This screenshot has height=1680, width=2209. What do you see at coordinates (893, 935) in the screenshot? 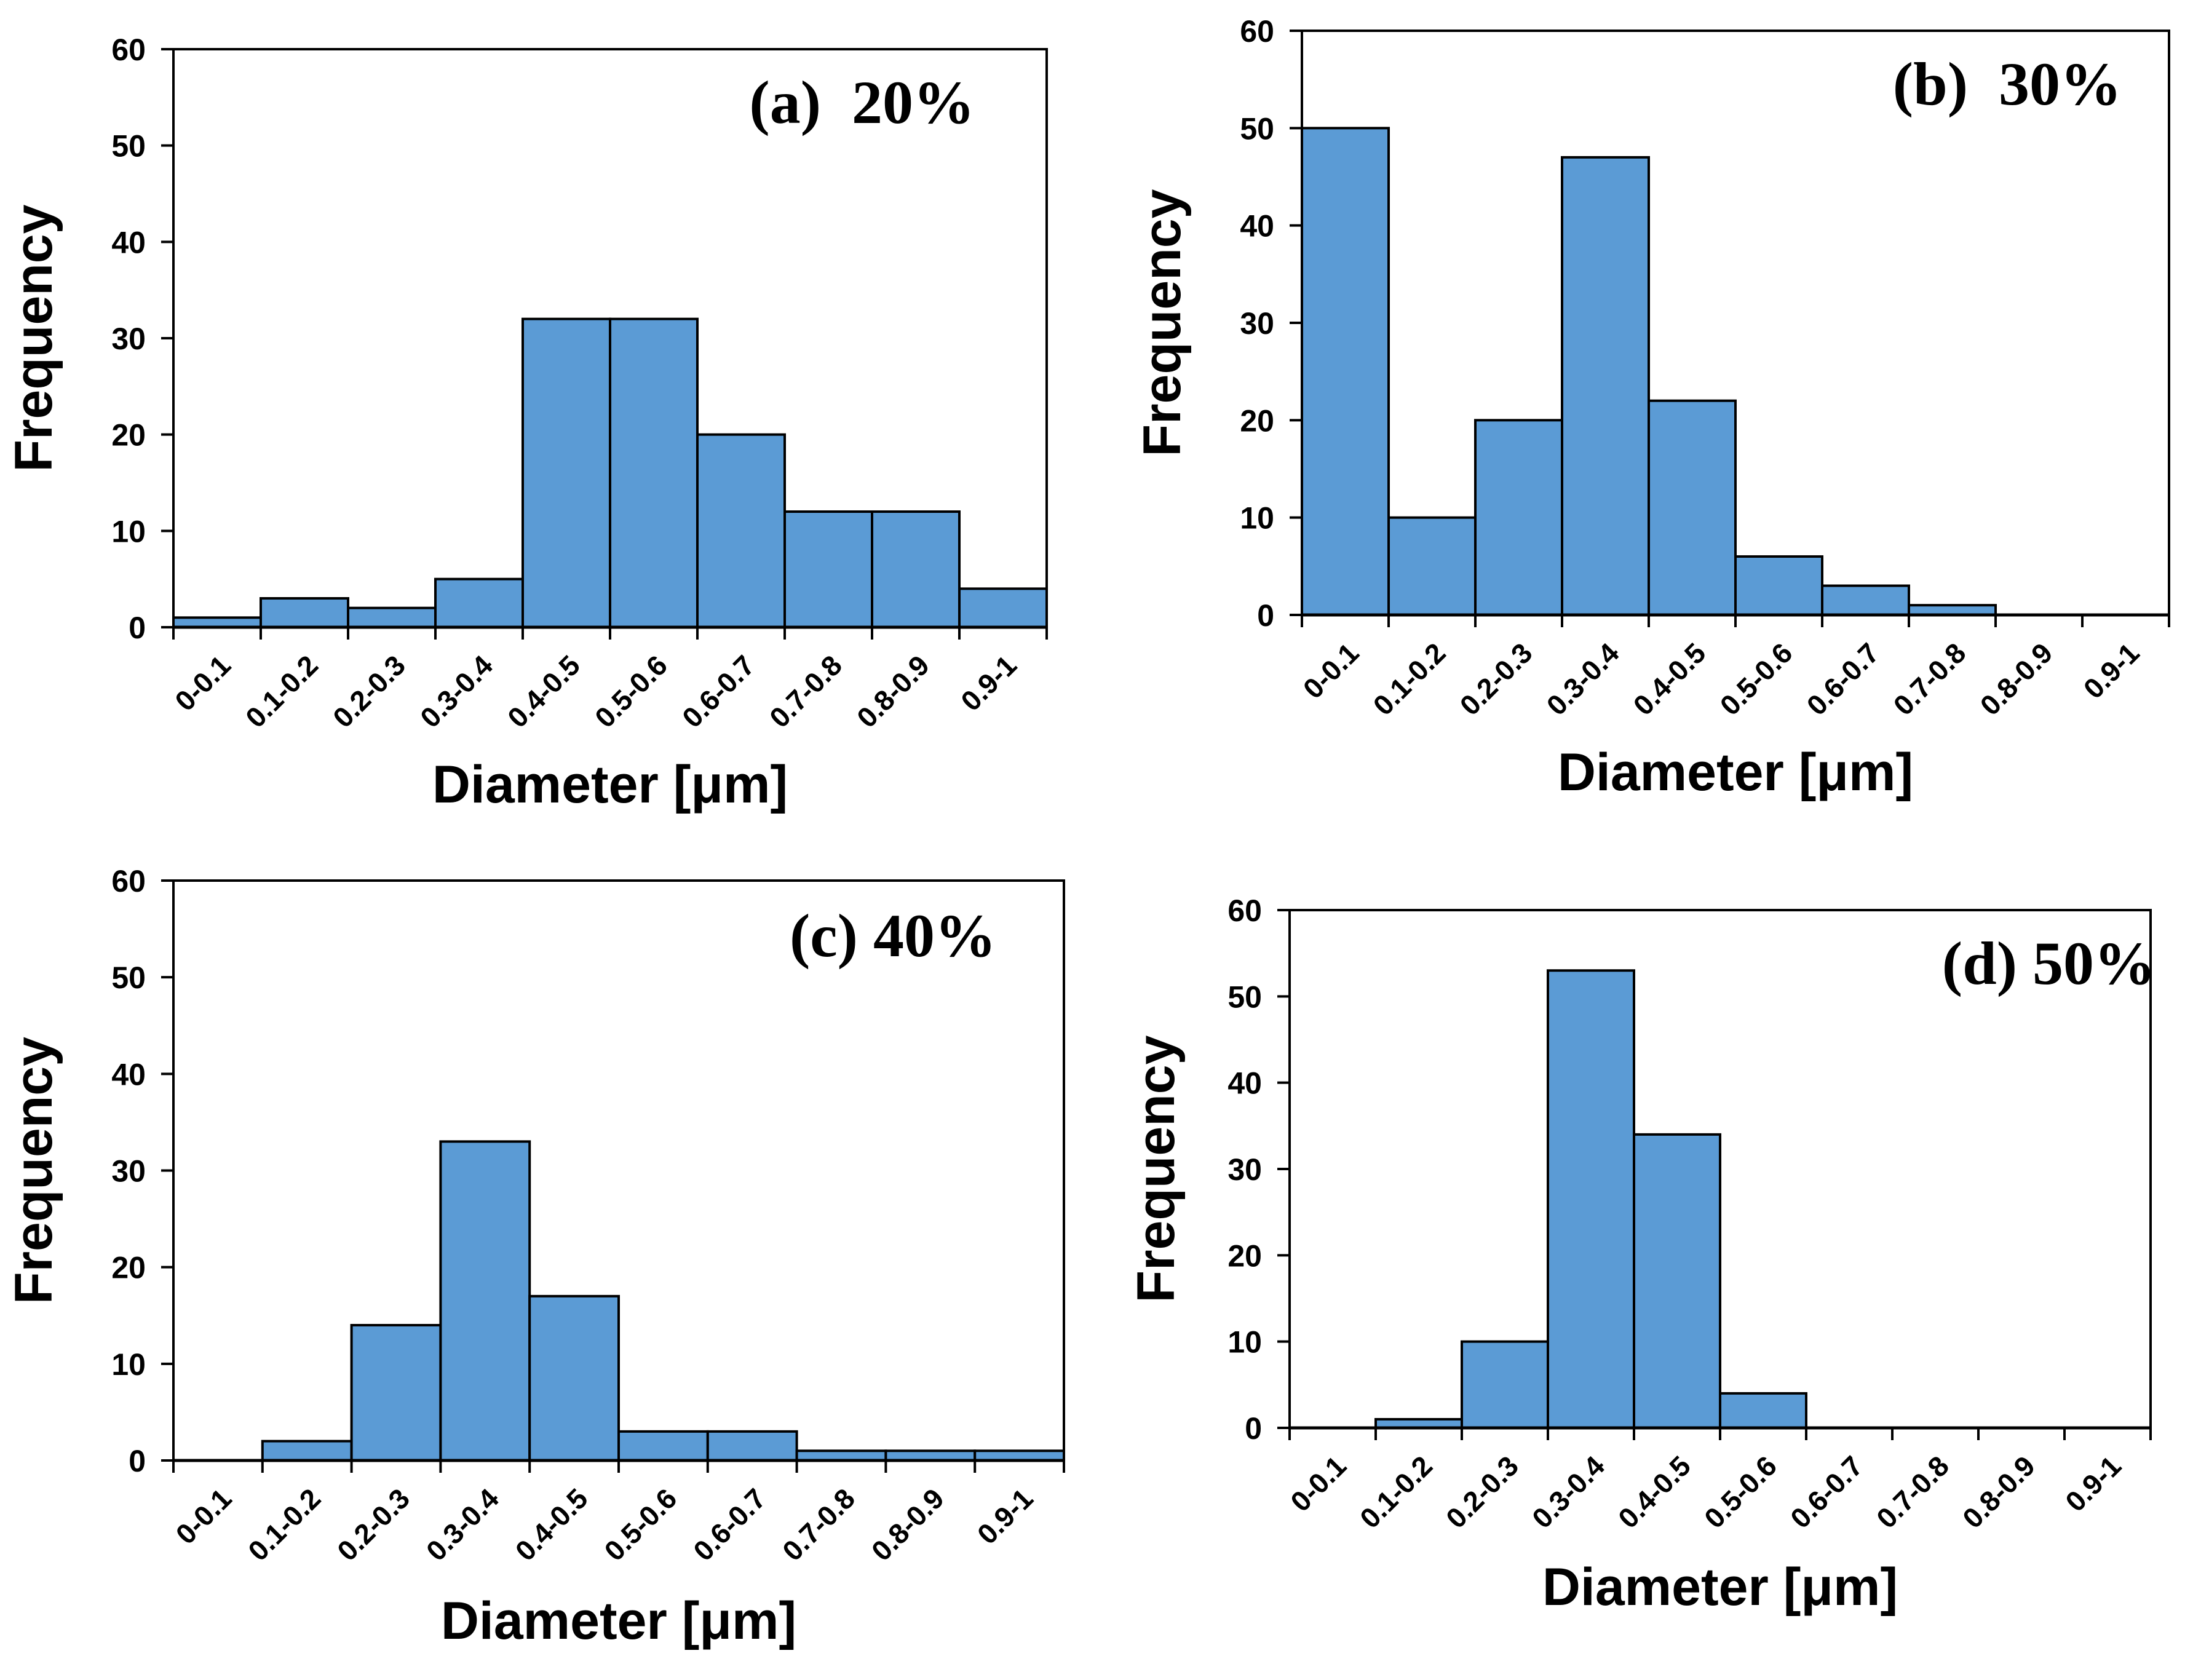
I see `panel-label: (c) 40%` at bounding box center [893, 935].